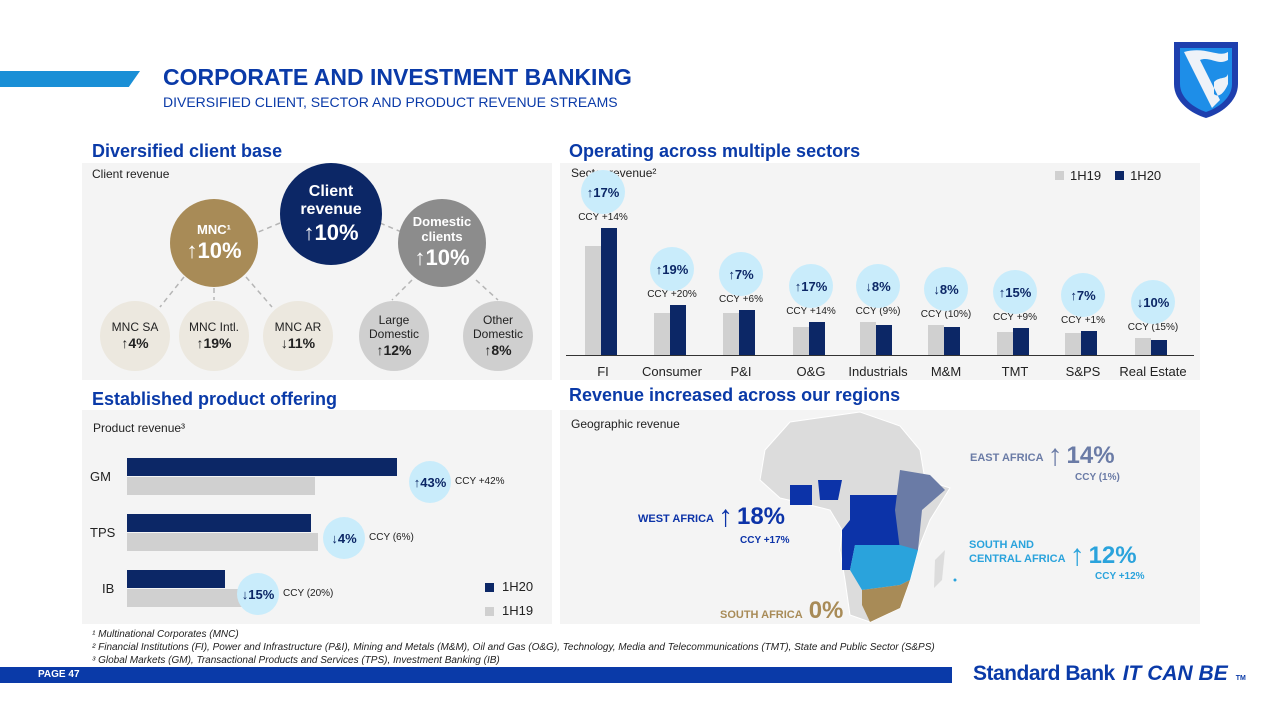 The image size is (1280, 720). What do you see at coordinates (826, 610) in the screenshot?
I see `region-value: 0%` at bounding box center [826, 610].